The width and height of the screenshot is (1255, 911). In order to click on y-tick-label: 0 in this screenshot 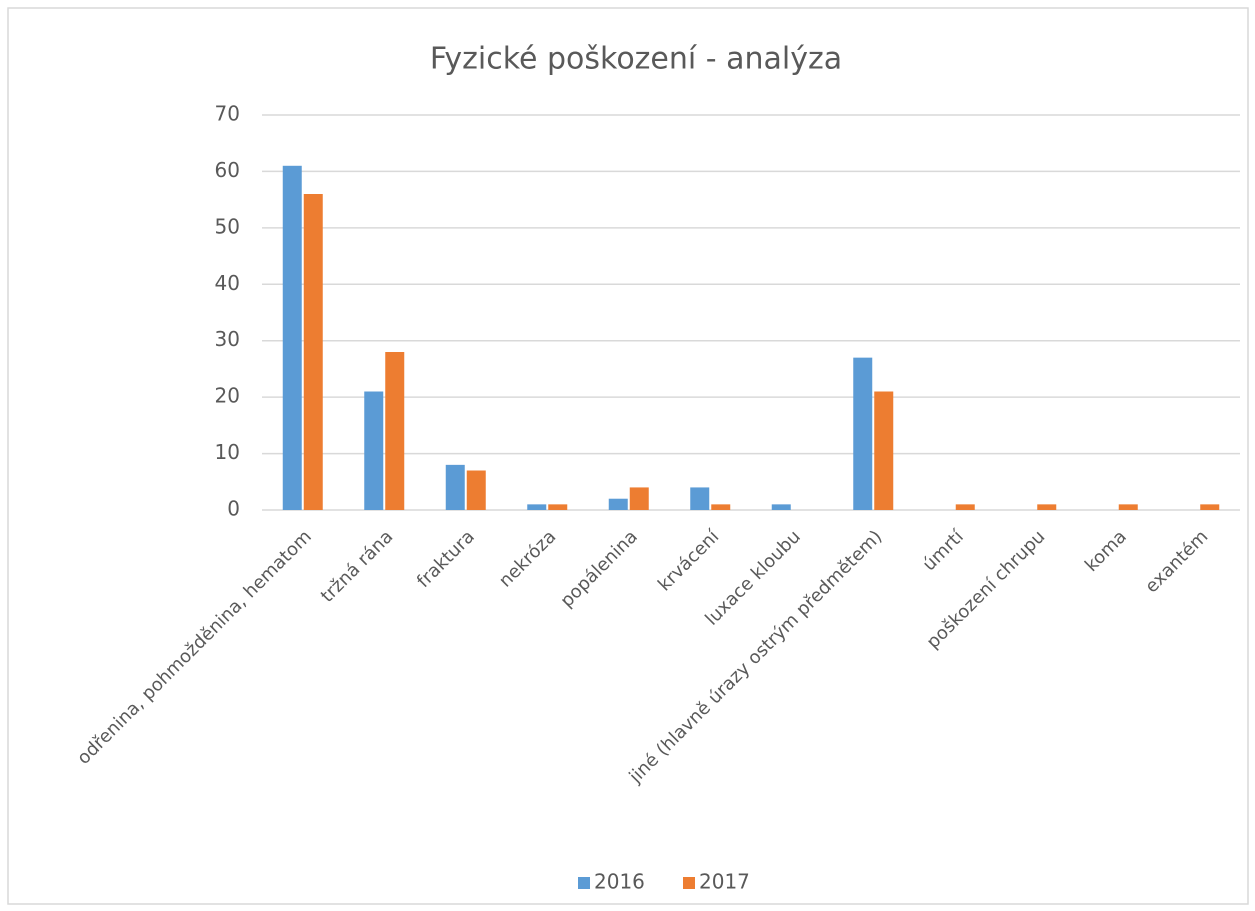, I will do `click(233, 509)`.